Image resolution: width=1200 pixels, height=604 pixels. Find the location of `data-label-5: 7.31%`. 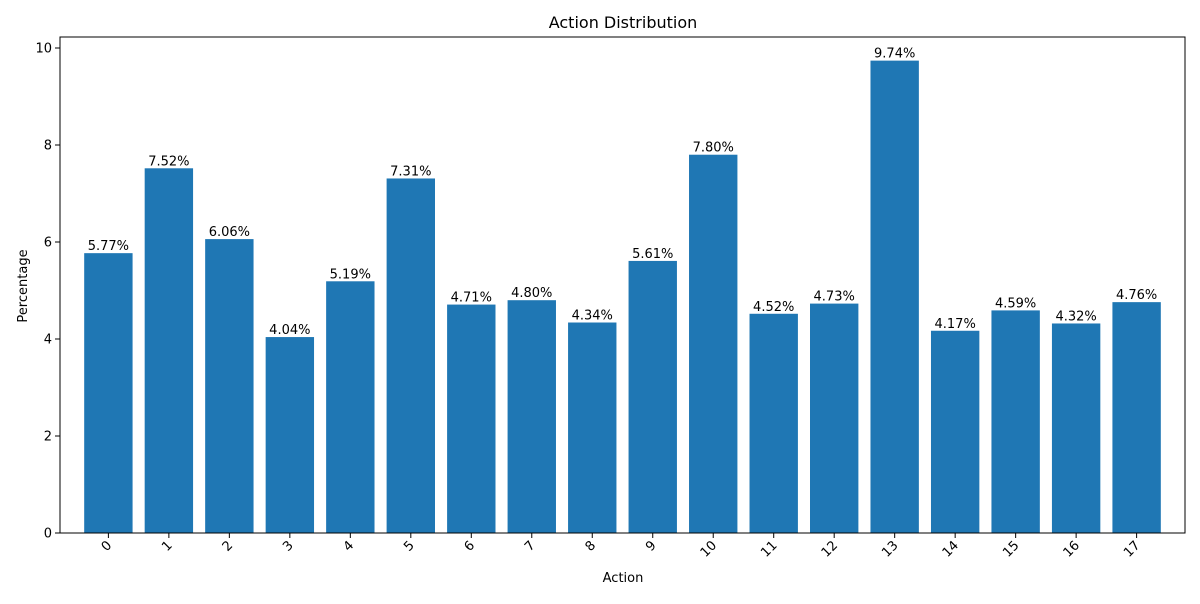

data-label-5: 7.31% is located at coordinates (410, 171).